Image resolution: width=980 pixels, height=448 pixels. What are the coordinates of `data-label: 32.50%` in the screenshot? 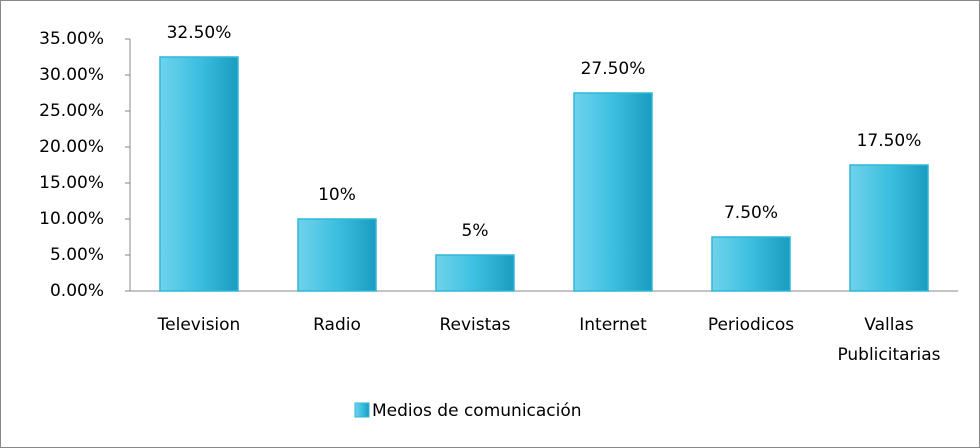 It's located at (199, 33).